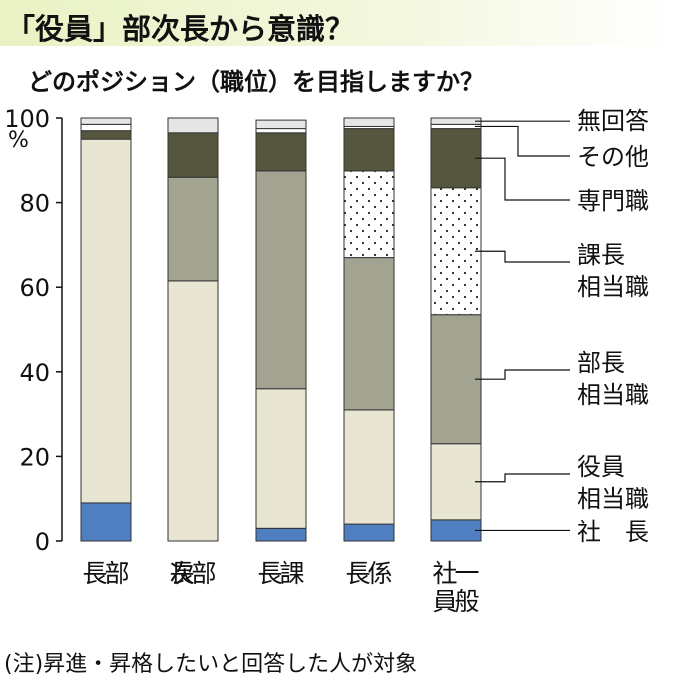  What do you see at coordinates (601, 363) in the screenshot?
I see `legend-label: 部長` at bounding box center [601, 363].